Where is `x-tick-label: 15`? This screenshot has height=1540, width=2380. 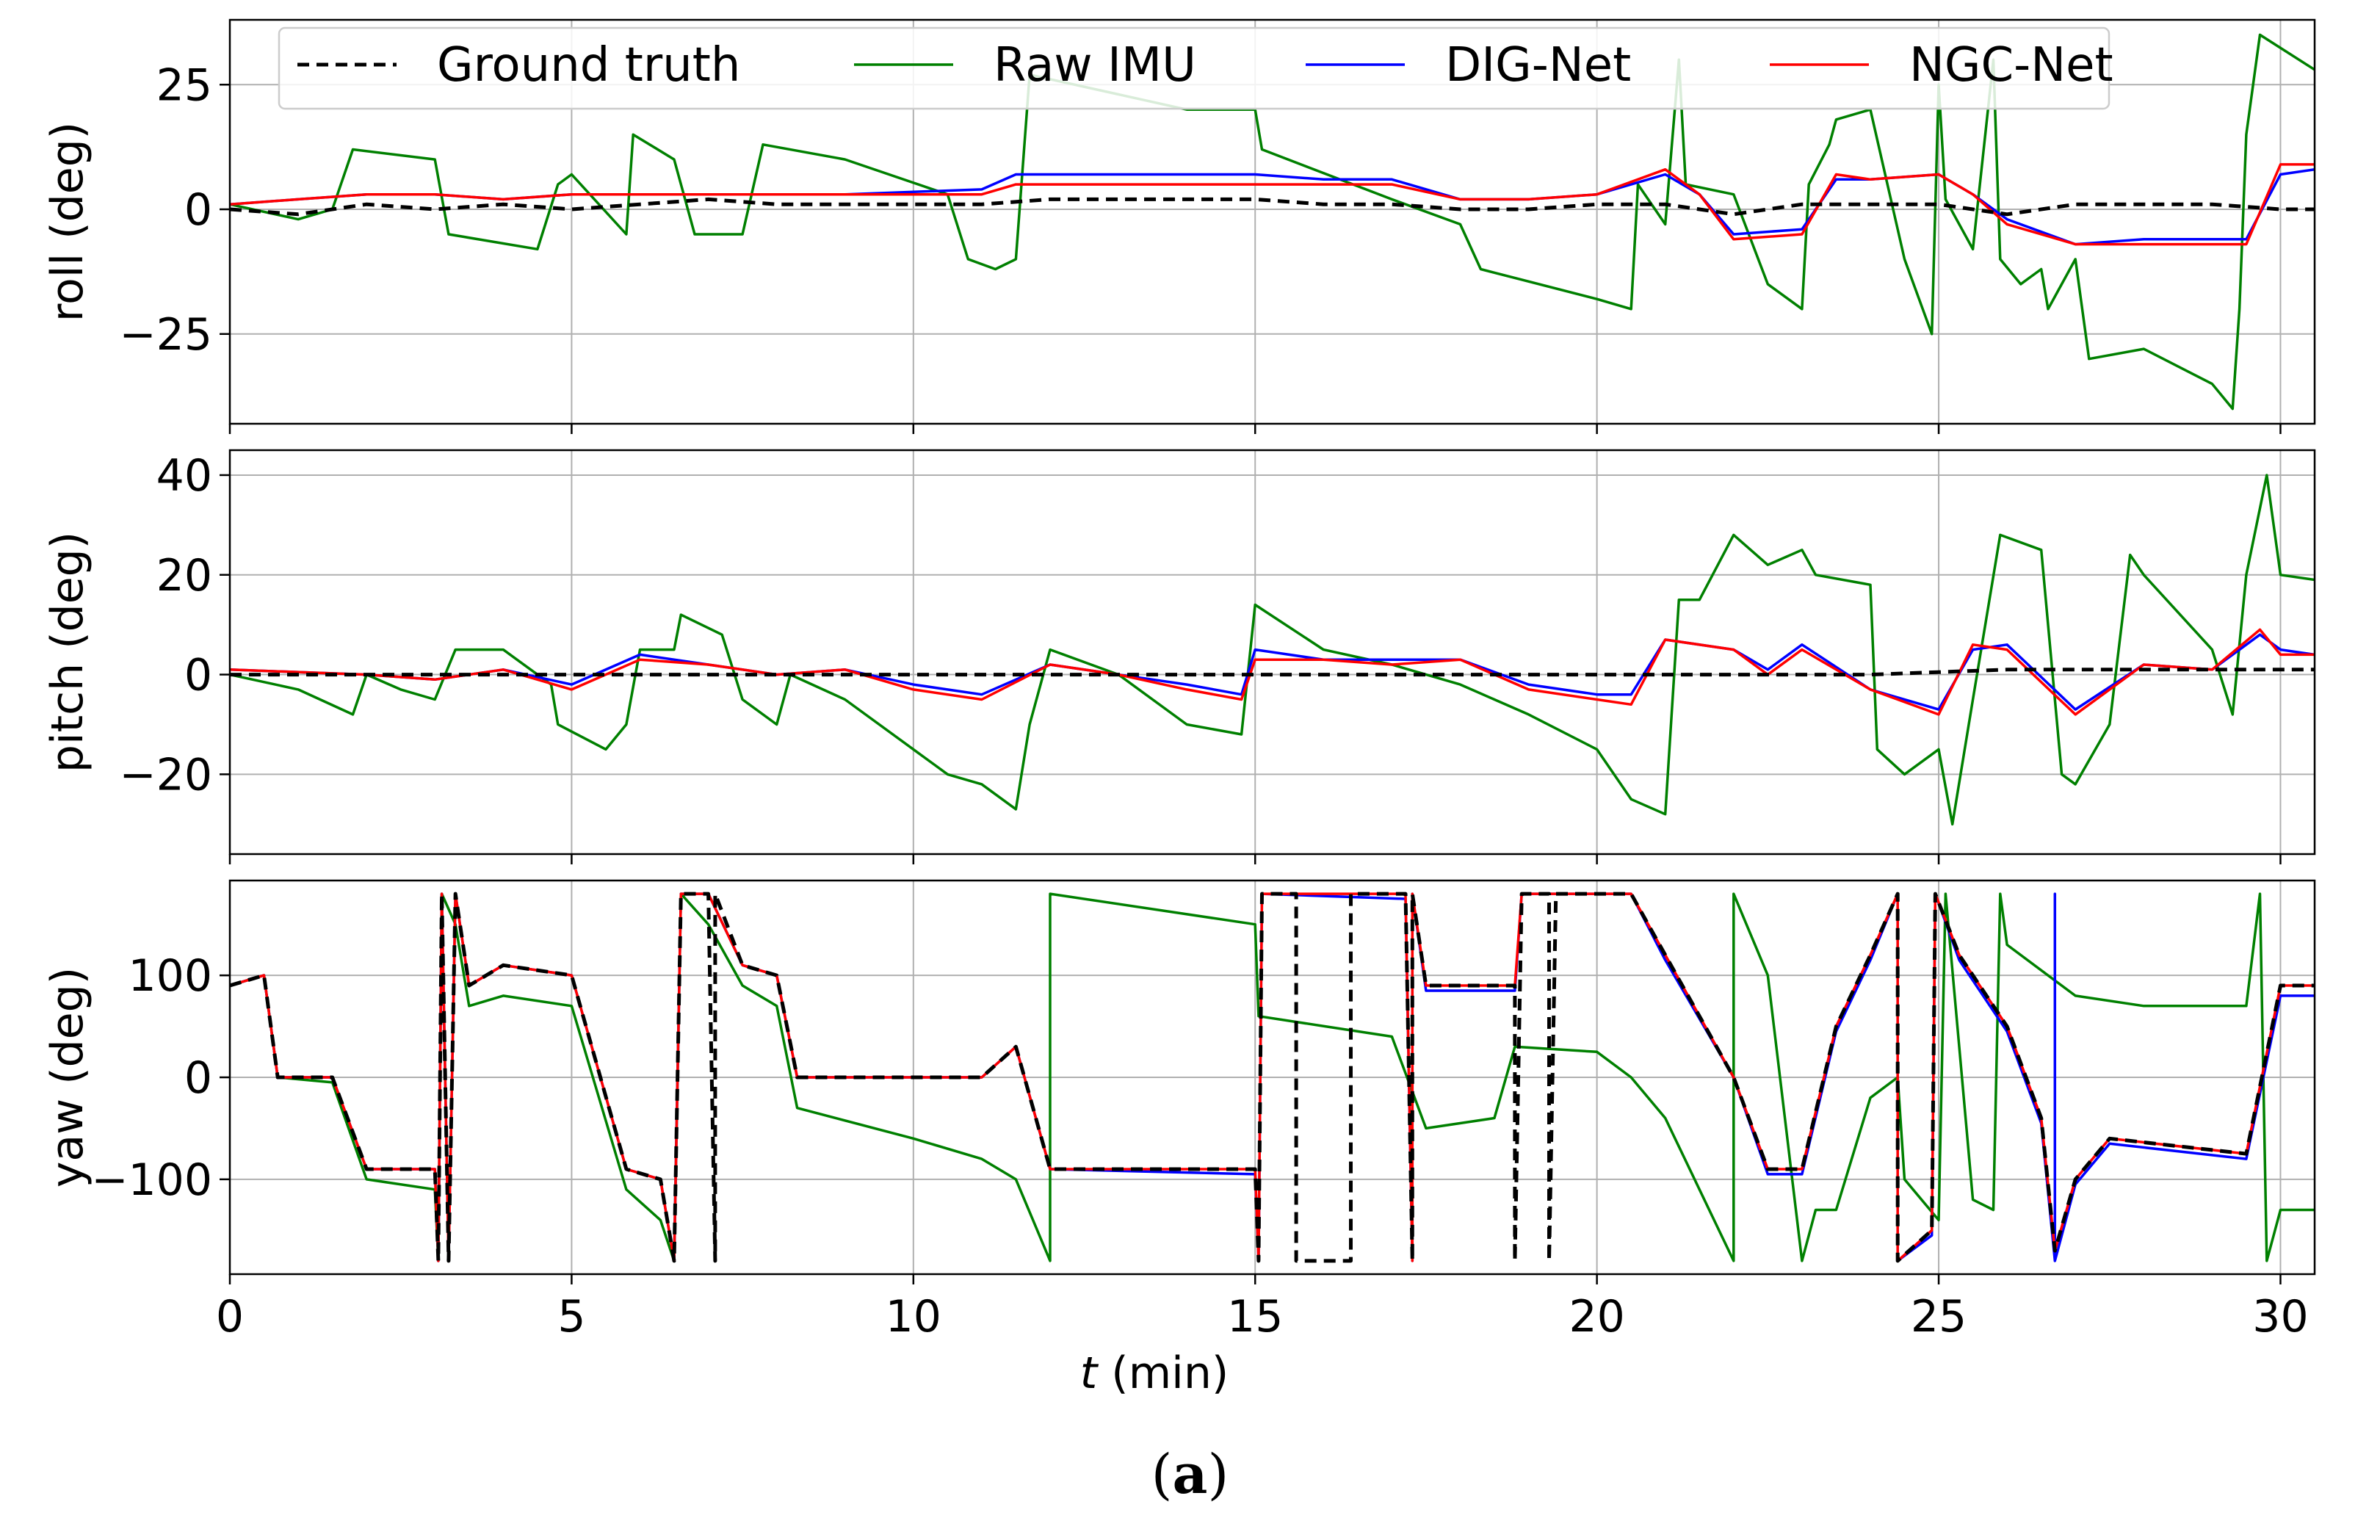
x-tick-label: 15 is located at coordinates (1255, 1316).